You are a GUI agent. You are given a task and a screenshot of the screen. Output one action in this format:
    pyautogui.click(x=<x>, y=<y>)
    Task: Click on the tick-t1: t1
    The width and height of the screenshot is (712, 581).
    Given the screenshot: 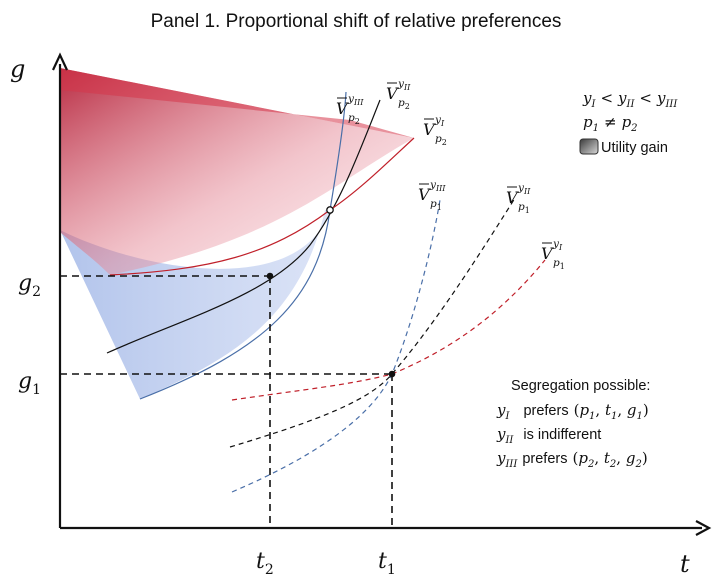 What is the action you would take?
    pyautogui.click(x=387, y=563)
    